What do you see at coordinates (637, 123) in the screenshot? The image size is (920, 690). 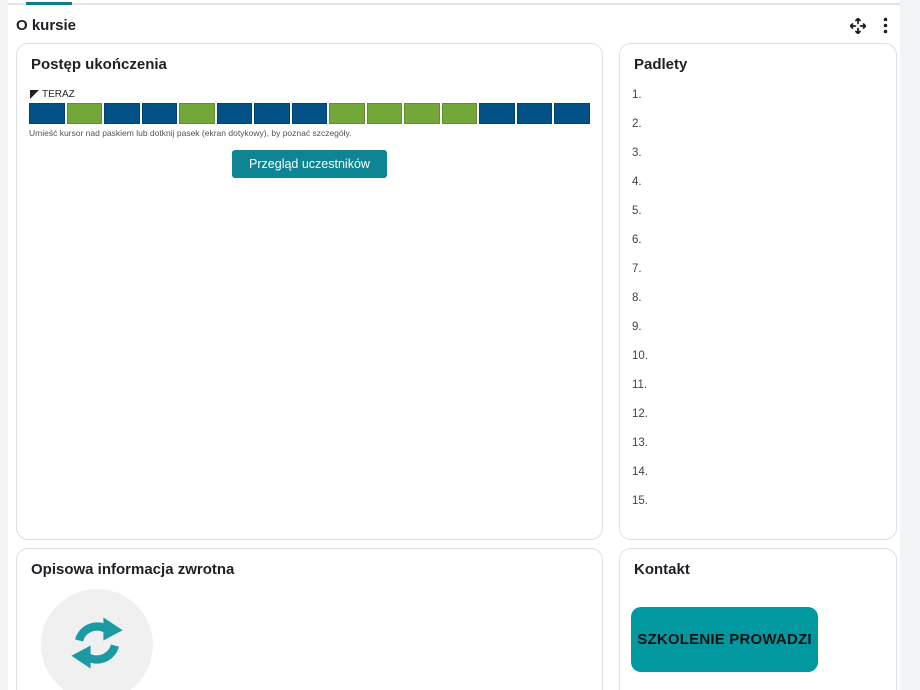 I see `padlet-list-item: 2.` at bounding box center [637, 123].